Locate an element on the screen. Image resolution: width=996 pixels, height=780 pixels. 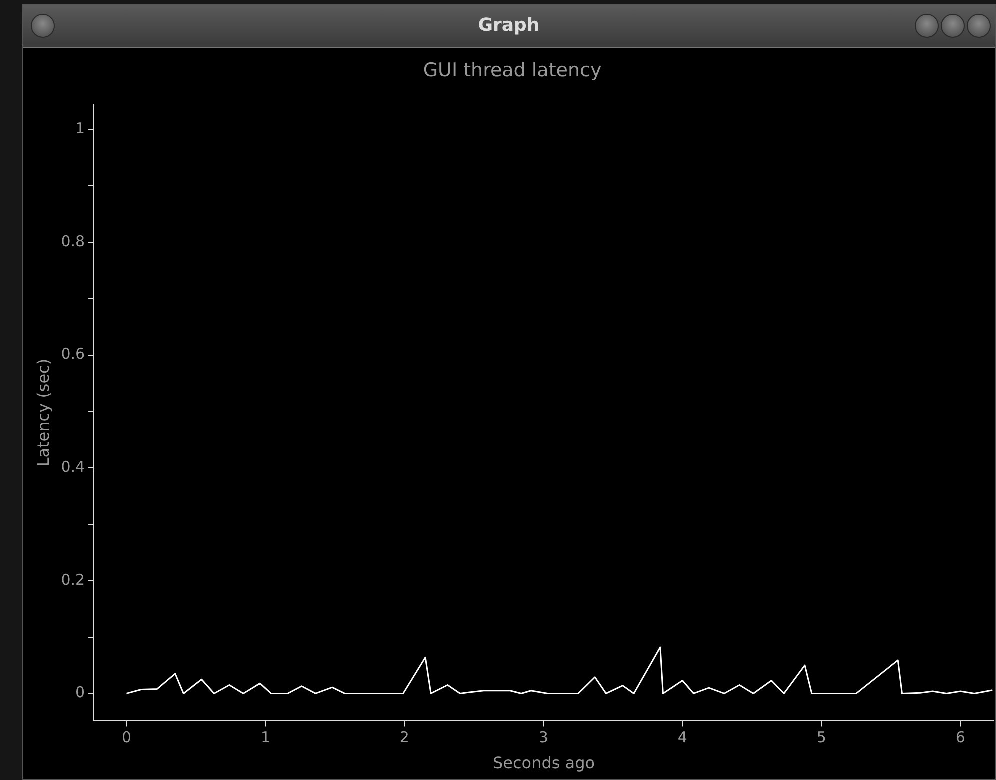
x-tick-label: 5 is located at coordinates (821, 737).